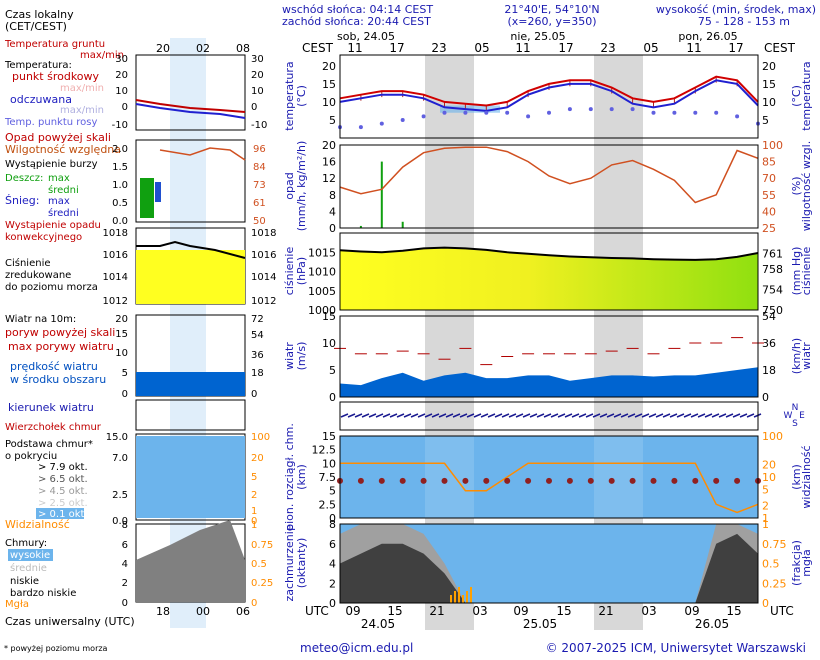 Image resolution: width=820 pixels, height=660 pixels. Describe the element at coordinates (607, 48) in the screenshot. I see `top-hour-label: 23` at that location.